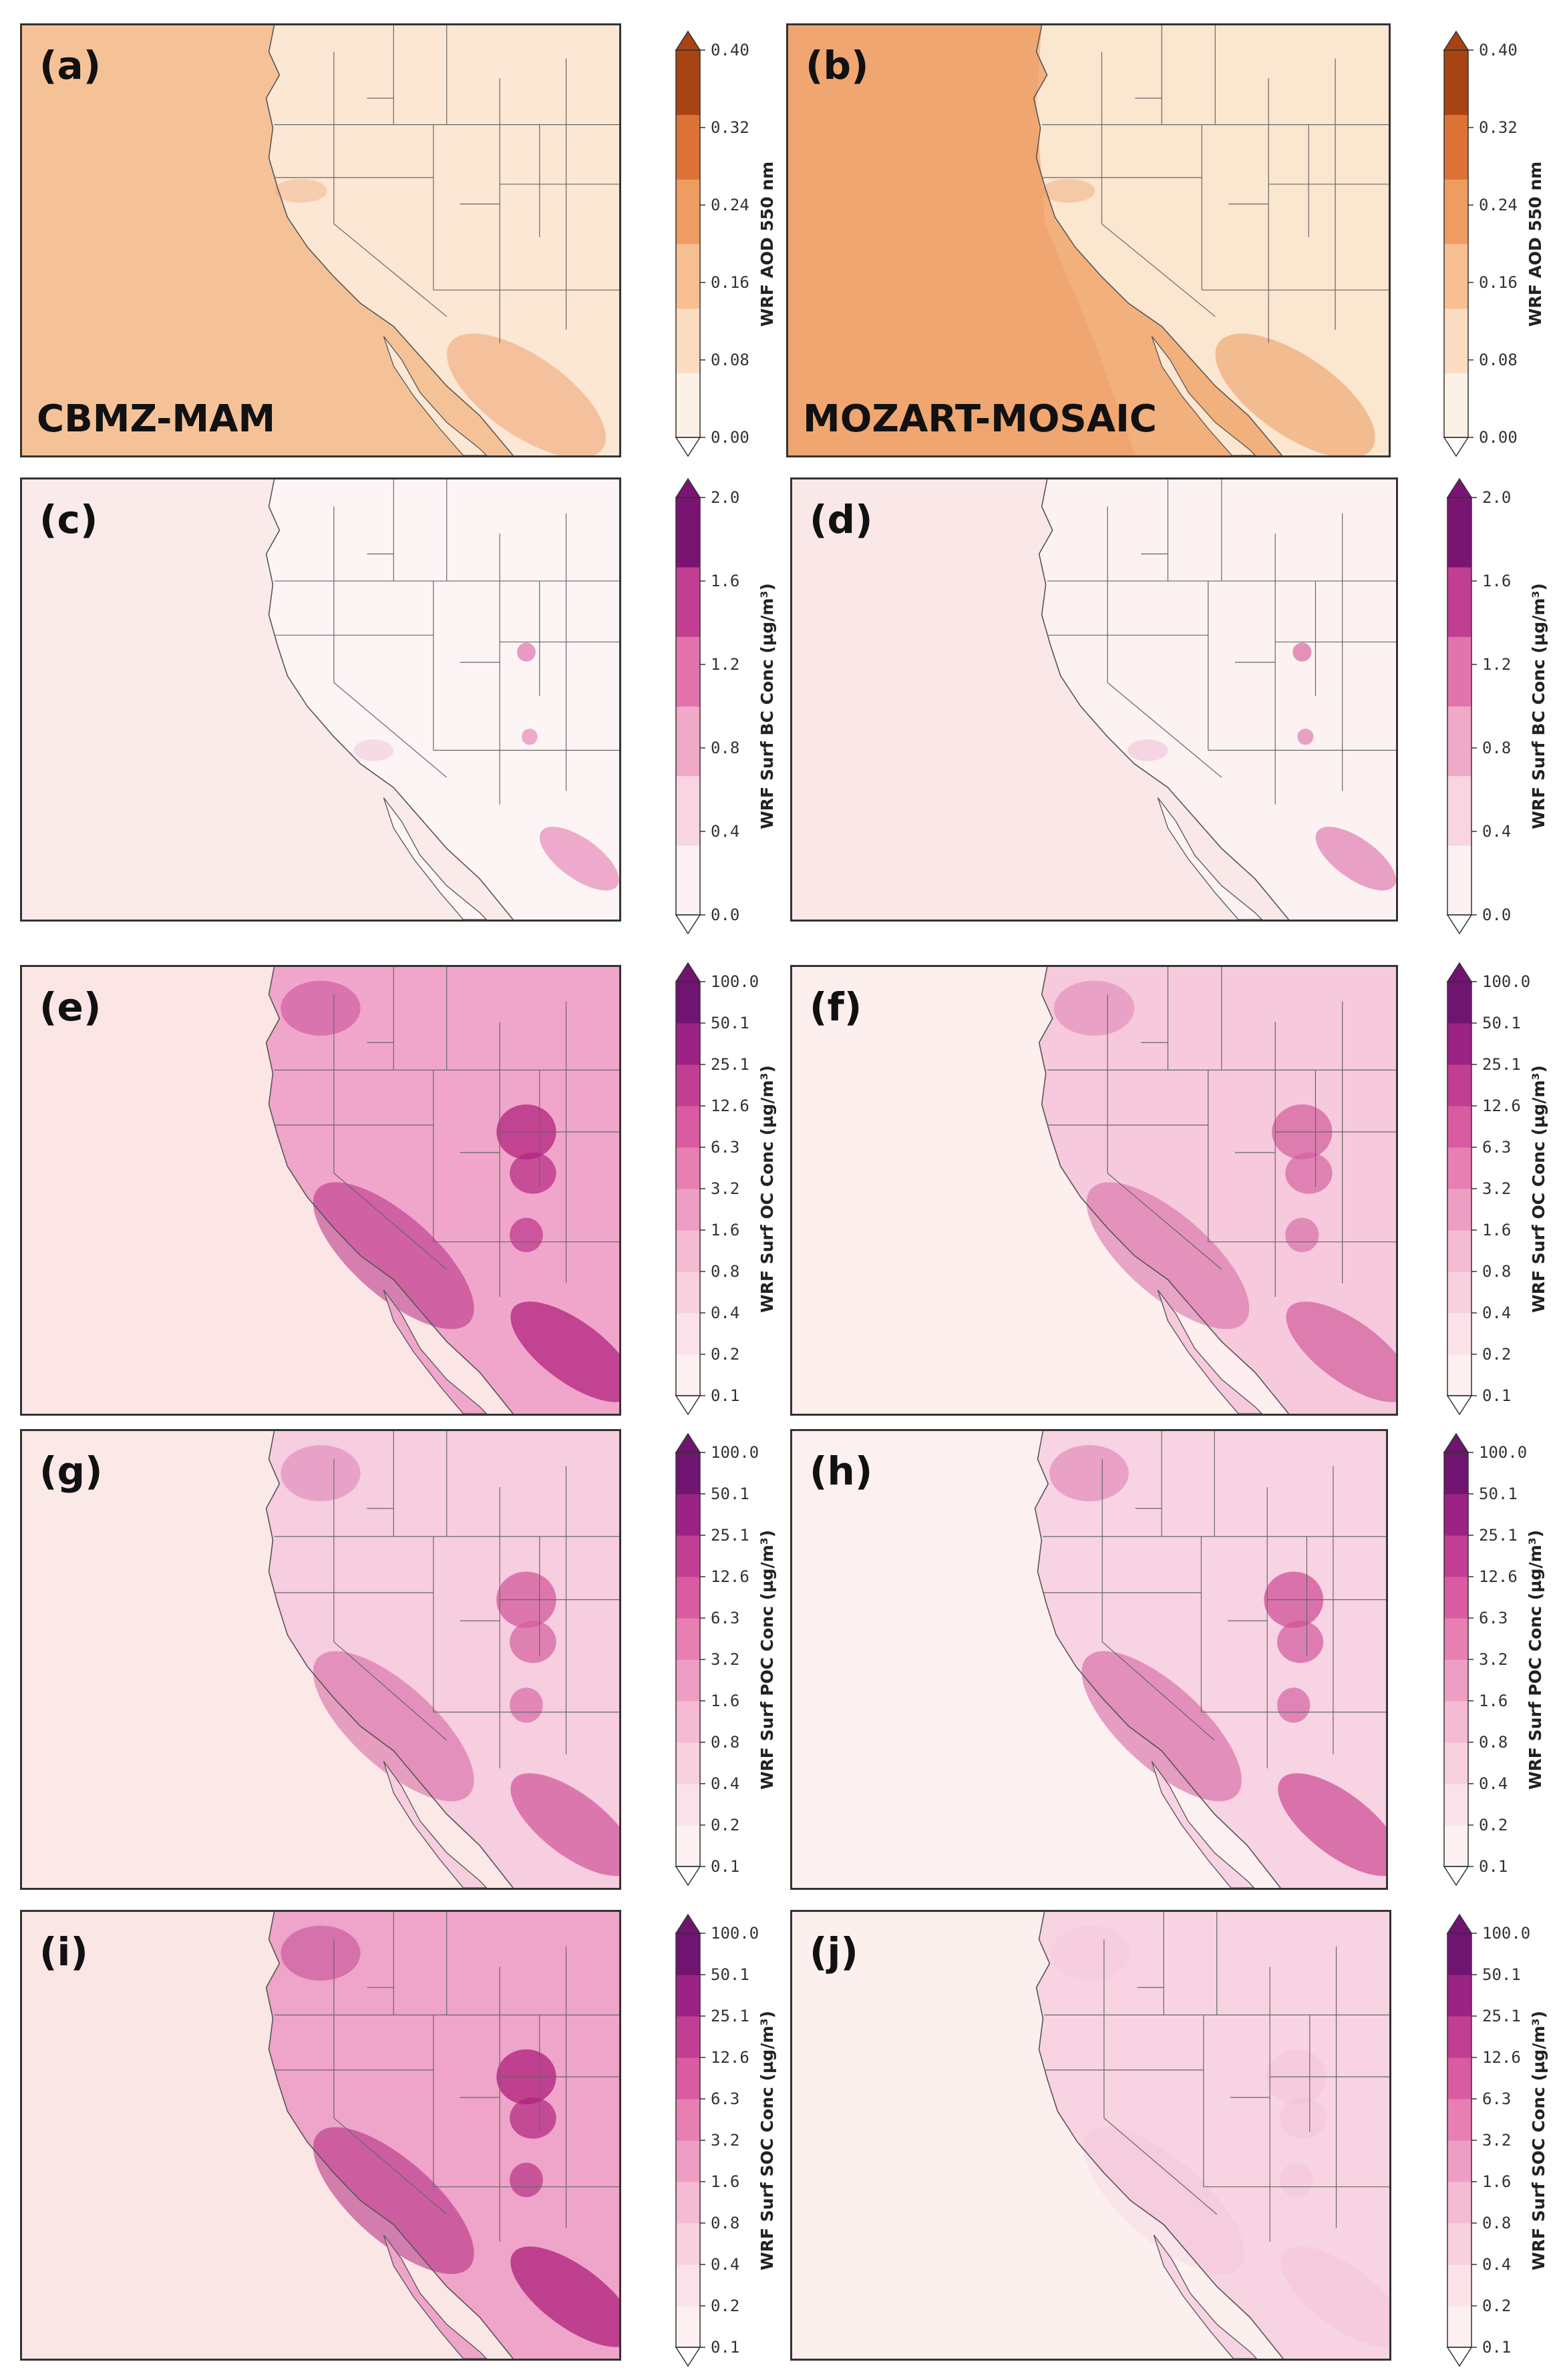  Describe the element at coordinates (70, 65) in the screenshot. I see `panel-label: (a)` at that location.